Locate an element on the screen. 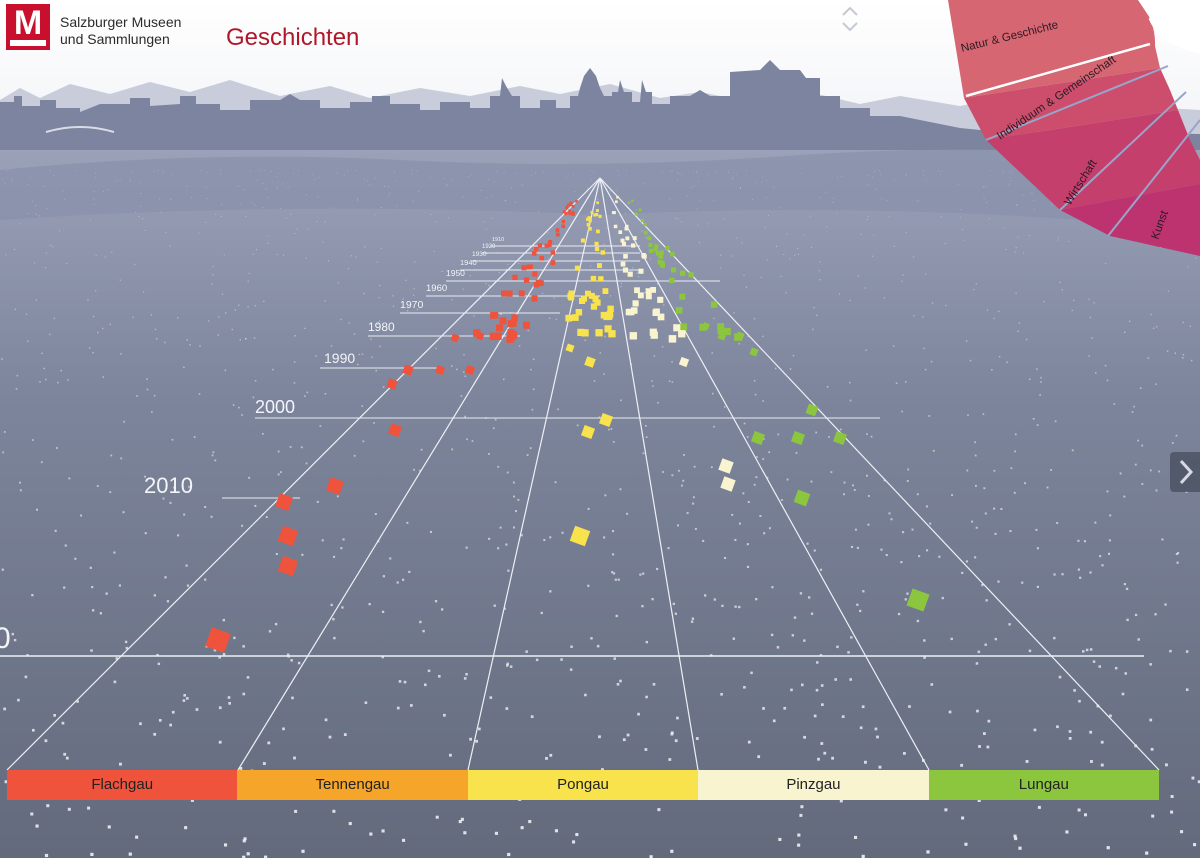  region-tennengau: Tennengau is located at coordinates (352, 785).